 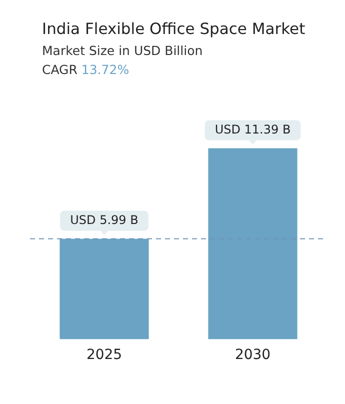 I want to click on text: CAGR 13.72%, so click(x=86, y=69).